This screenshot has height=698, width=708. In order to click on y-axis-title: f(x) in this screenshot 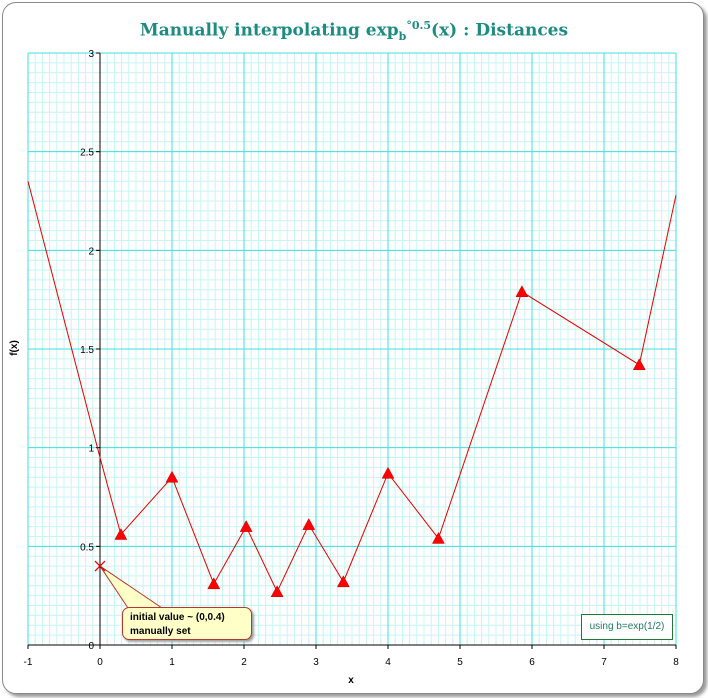, I will do `click(14, 348)`.